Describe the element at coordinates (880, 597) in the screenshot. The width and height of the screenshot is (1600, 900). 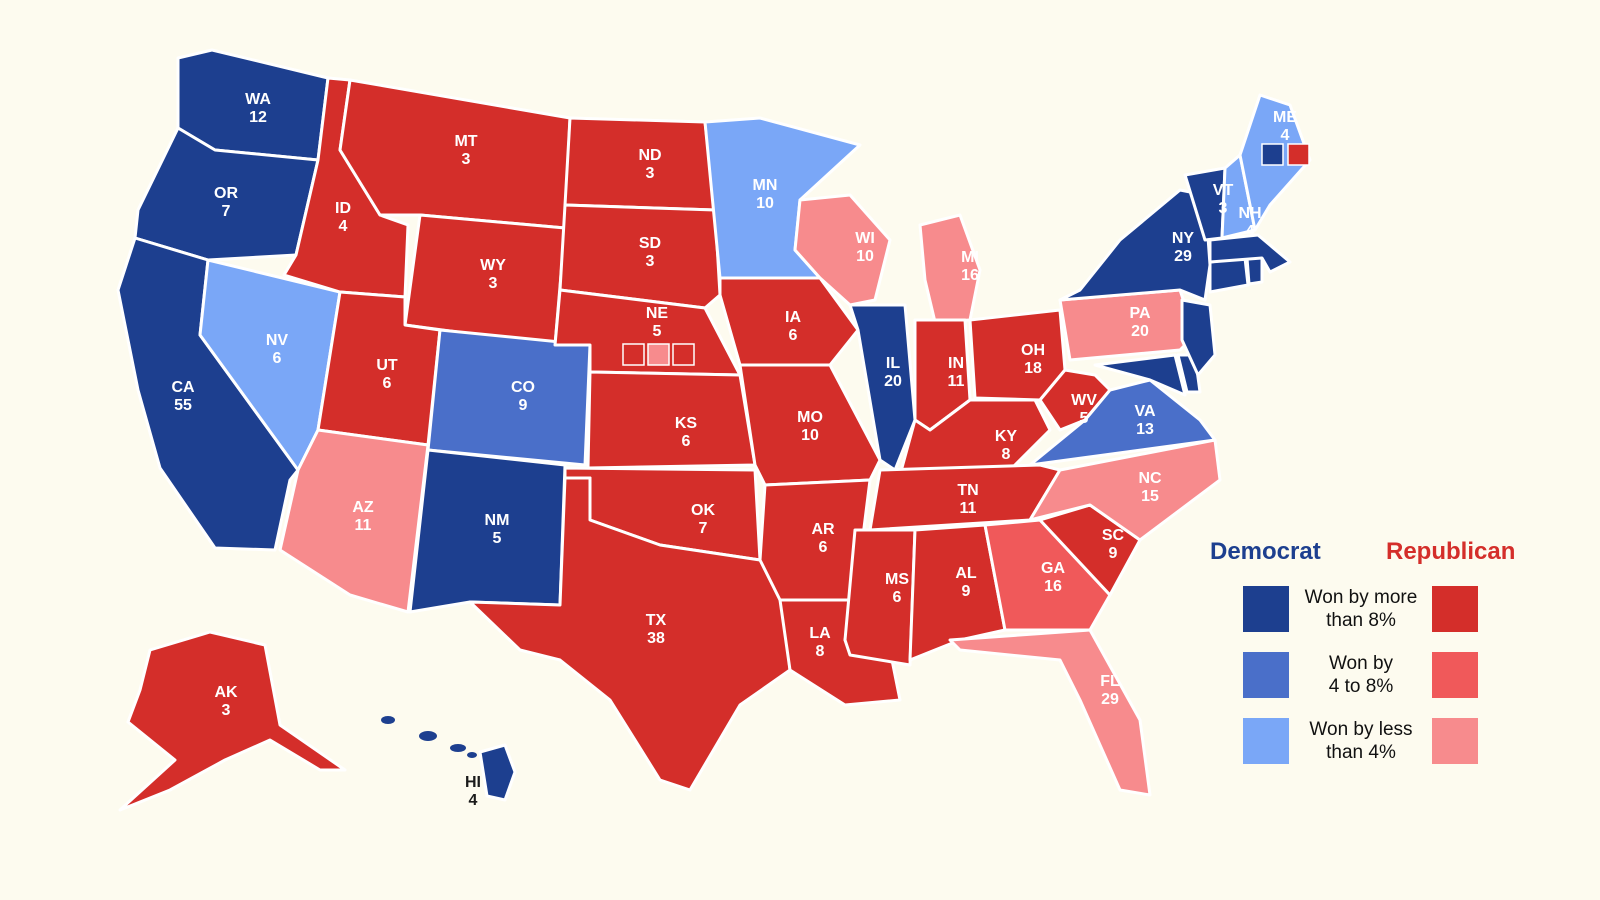
I see `state-shape-ms` at that location.